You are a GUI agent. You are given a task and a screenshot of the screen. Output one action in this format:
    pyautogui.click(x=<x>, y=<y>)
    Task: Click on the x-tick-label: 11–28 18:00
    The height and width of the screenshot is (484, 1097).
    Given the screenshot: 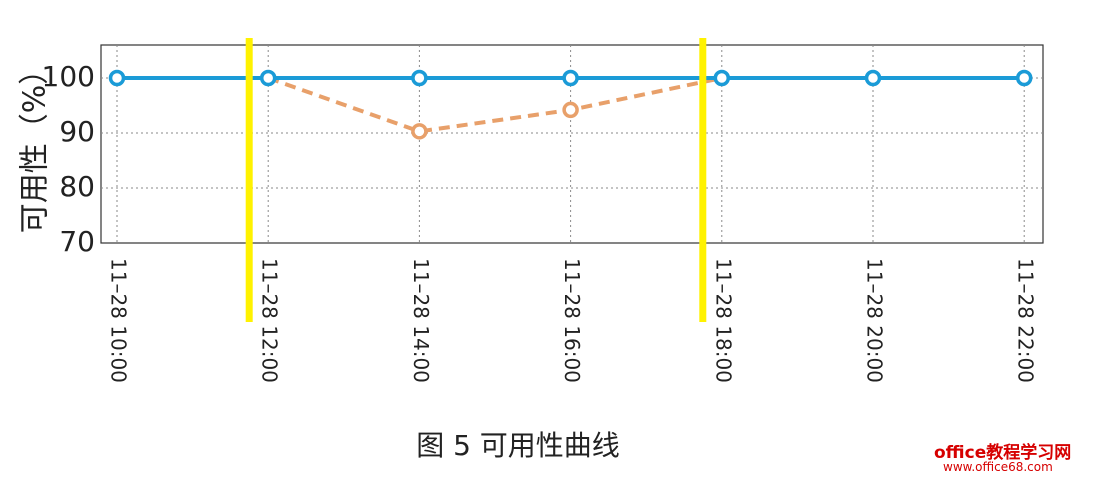 What is the action you would take?
    pyautogui.click(x=723, y=320)
    